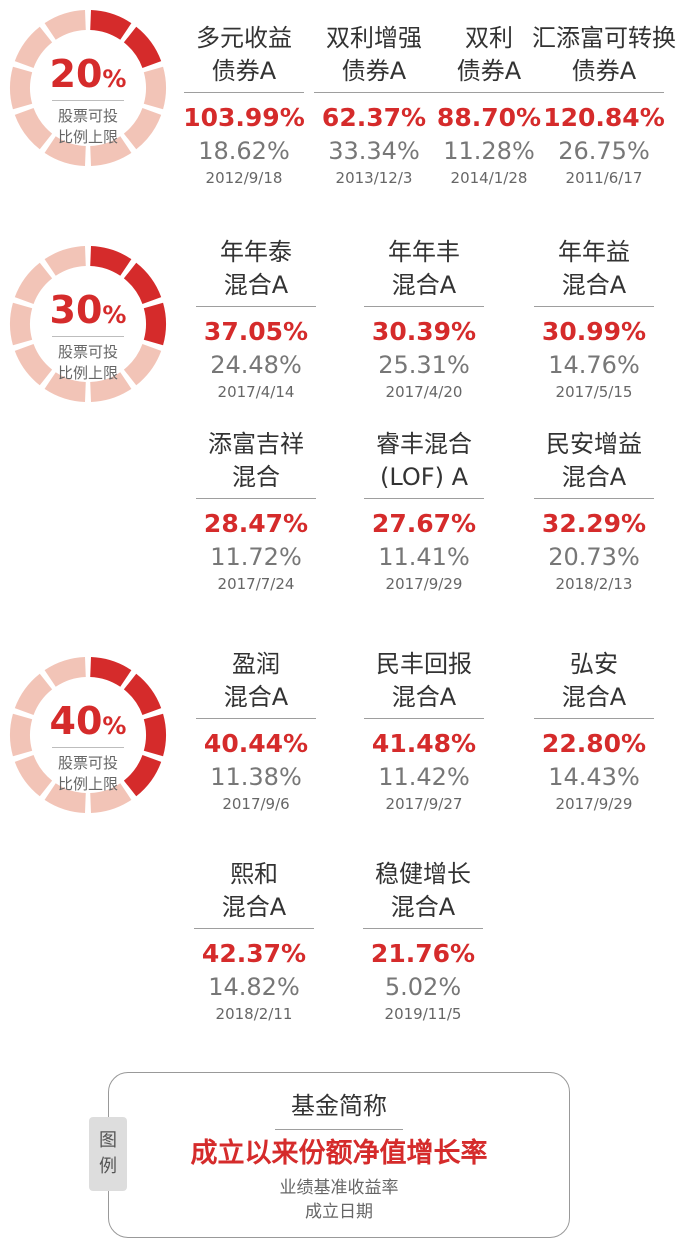 This screenshot has width=683, height=1257. What do you see at coordinates (424, 365) in the screenshot?
I see `benchmark-return: 25.31%` at bounding box center [424, 365].